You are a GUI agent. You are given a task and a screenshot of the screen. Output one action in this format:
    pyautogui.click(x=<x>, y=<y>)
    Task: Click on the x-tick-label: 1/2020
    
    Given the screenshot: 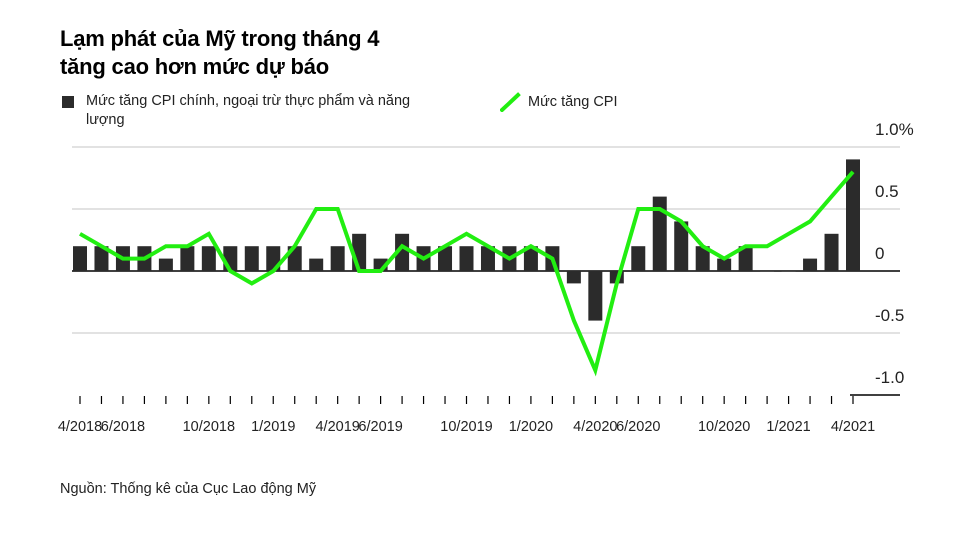 What is the action you would take?
    pyautogui.click(x=531, y=427)
    